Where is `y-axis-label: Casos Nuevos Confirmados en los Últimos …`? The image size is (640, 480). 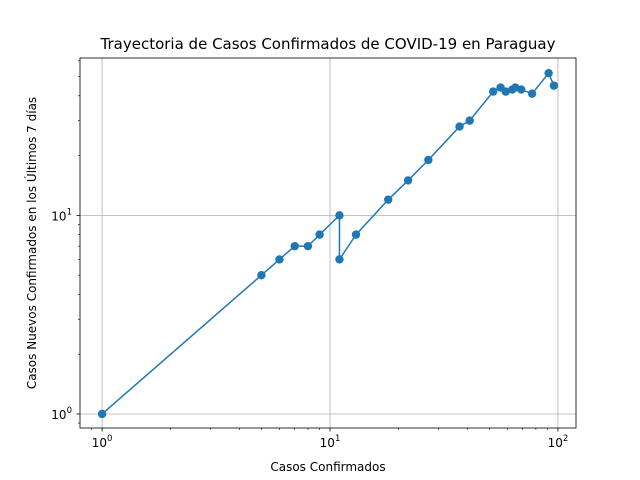
y-axis-label: Casos Nuevos Confirmados en los Últimos … is located at coordinates (31, 243).